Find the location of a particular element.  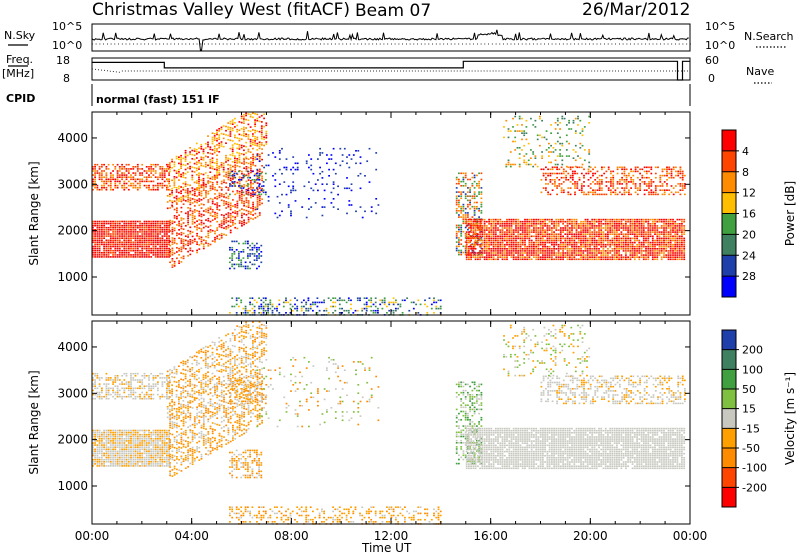

colorbar-tick-label: 16 is located at coordinates (749, 214).